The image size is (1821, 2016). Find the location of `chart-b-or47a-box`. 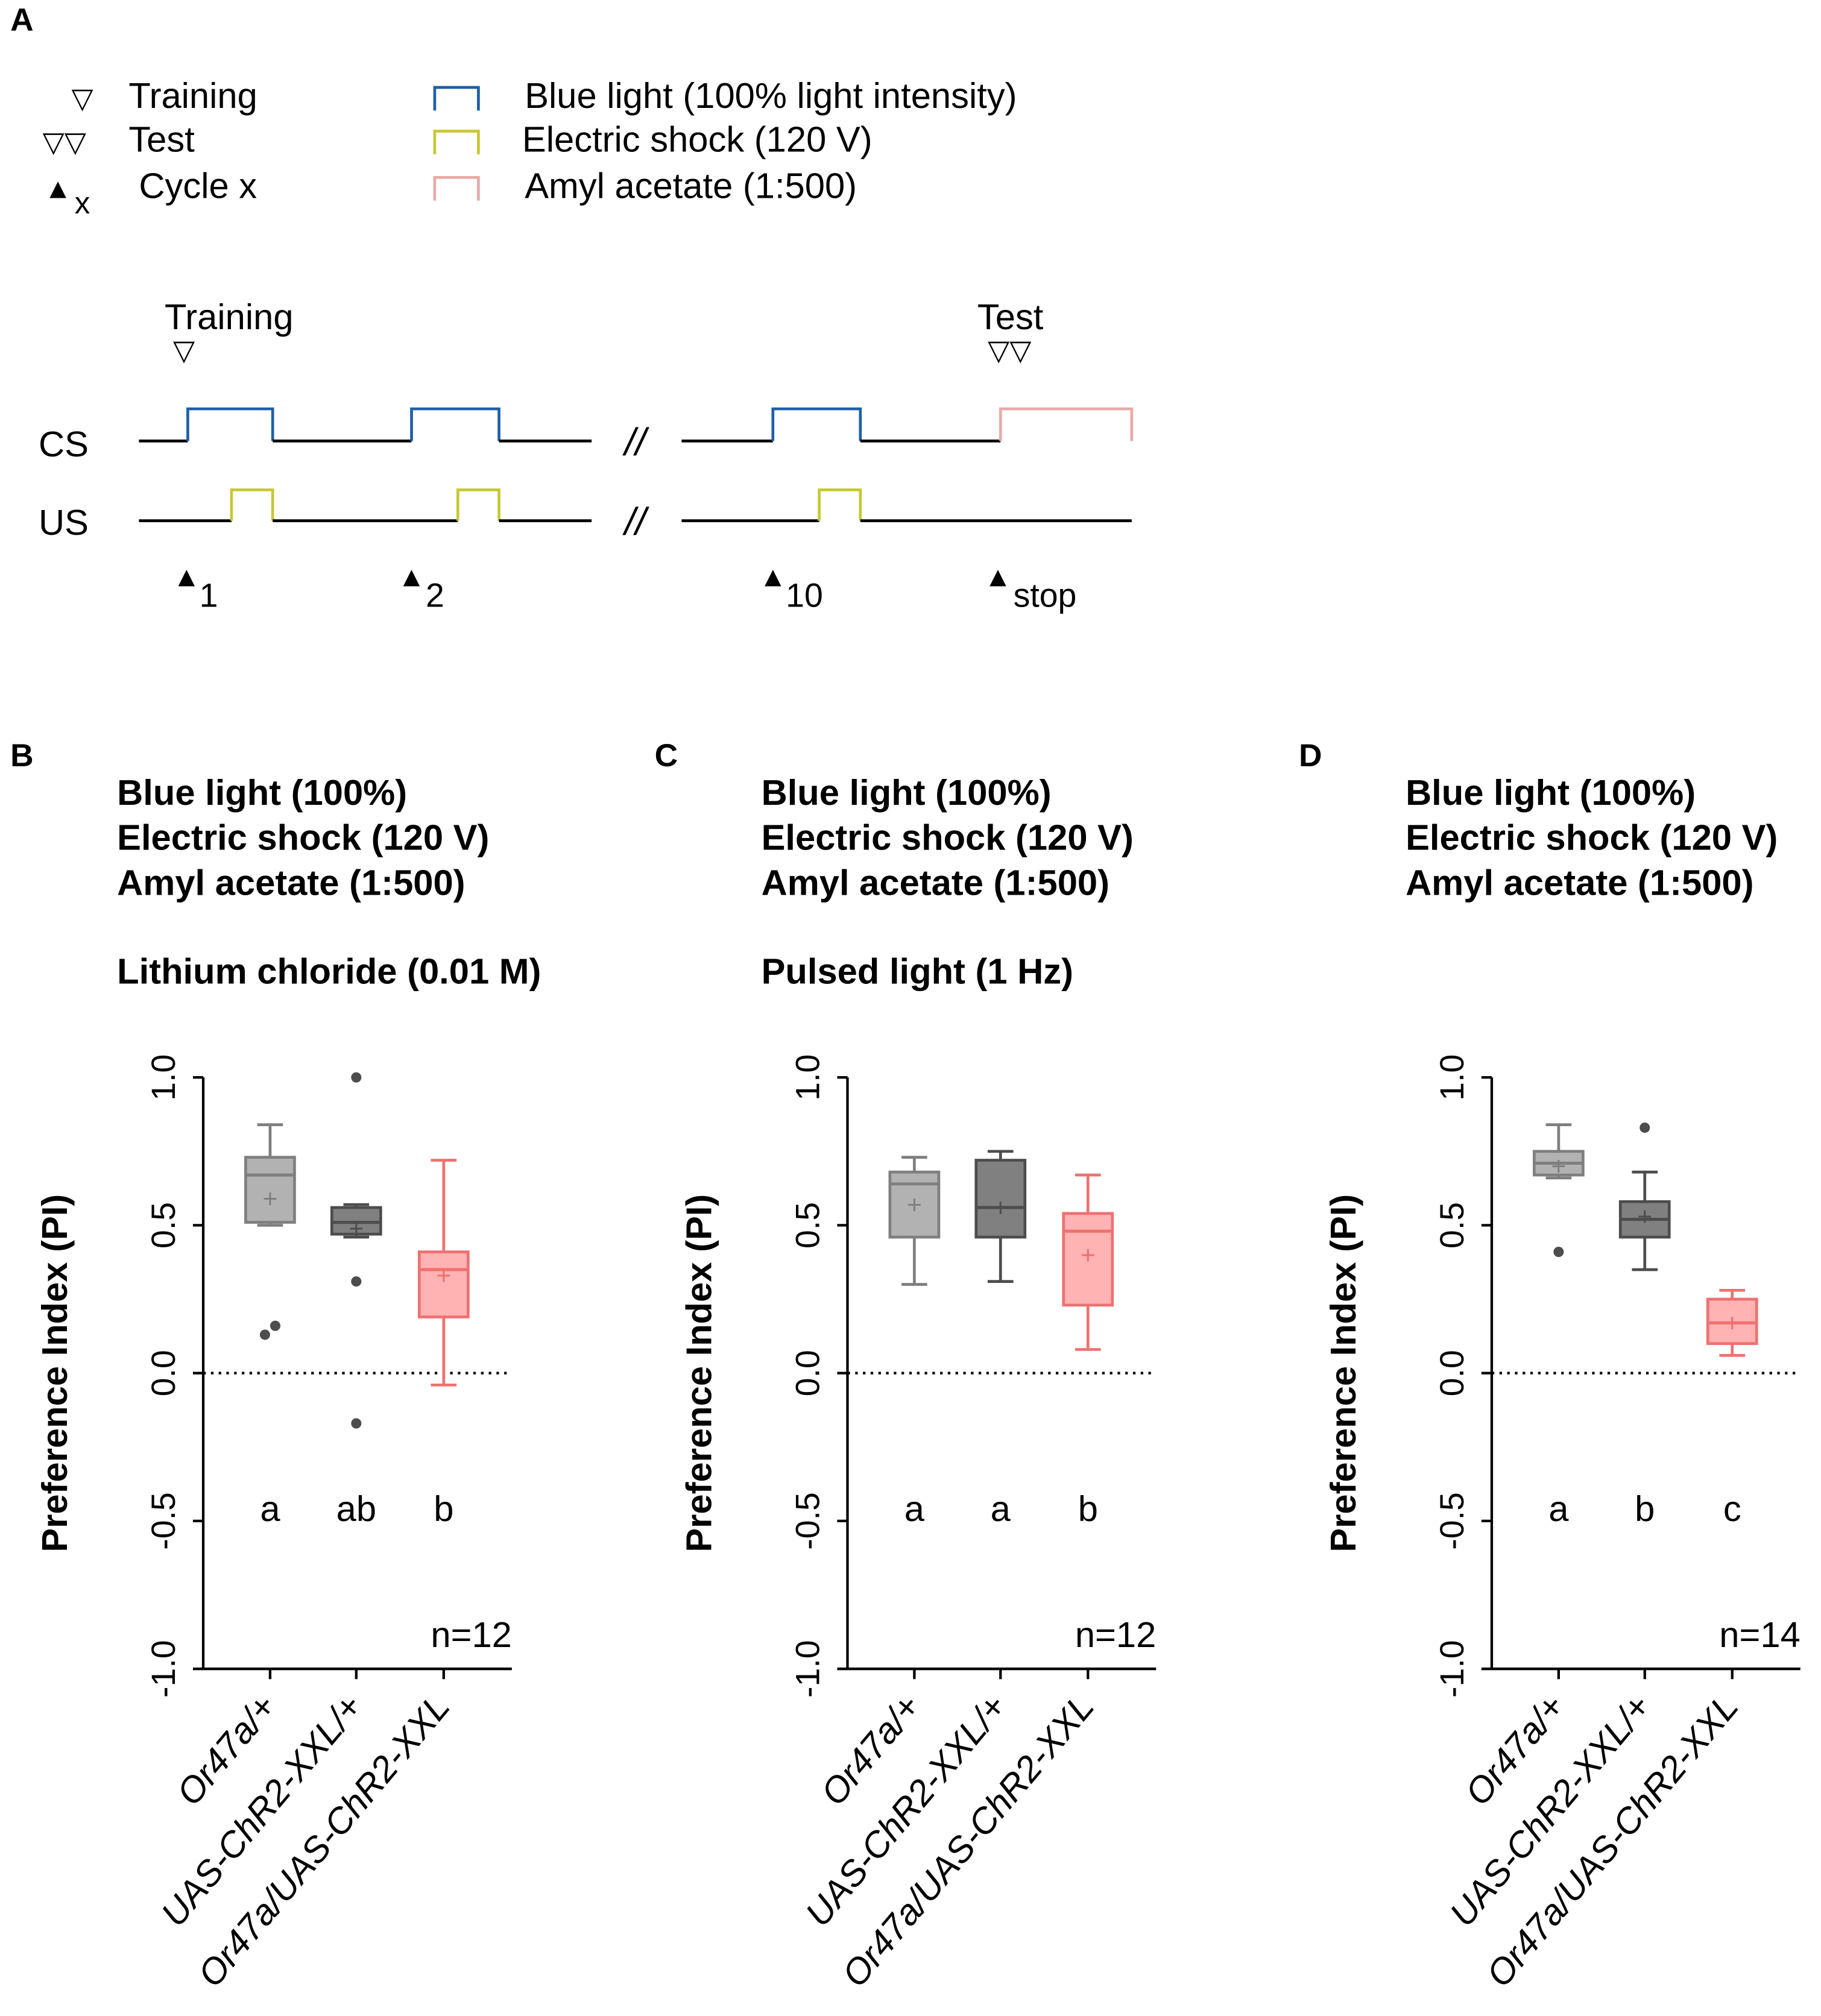

chart-b-or47a-box is located at coordinates (270, 1190).